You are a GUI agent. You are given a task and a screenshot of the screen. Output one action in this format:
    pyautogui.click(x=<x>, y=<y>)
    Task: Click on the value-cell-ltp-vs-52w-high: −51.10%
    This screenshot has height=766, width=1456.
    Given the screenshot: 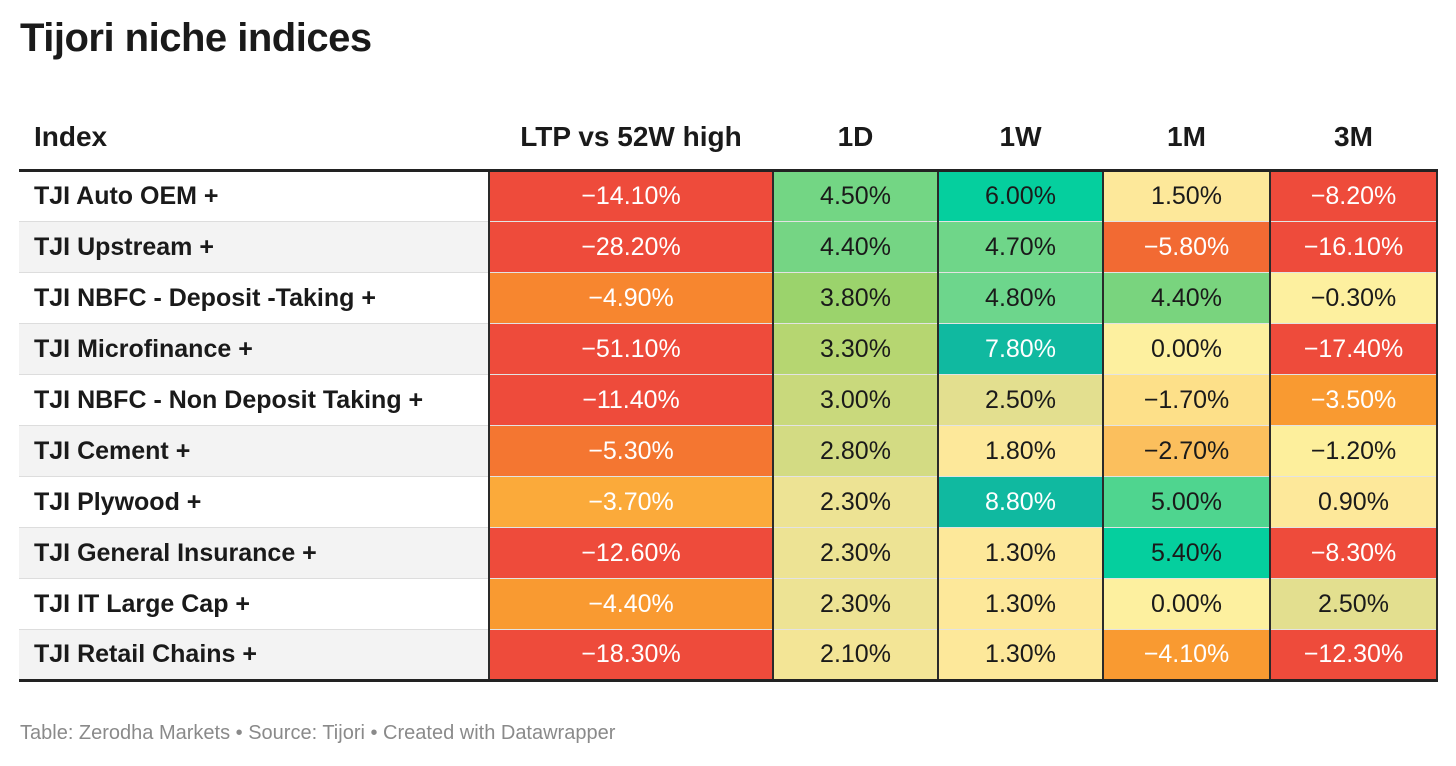 What is the action you would take?
    pyautogui.click(x=631, y=349)
    